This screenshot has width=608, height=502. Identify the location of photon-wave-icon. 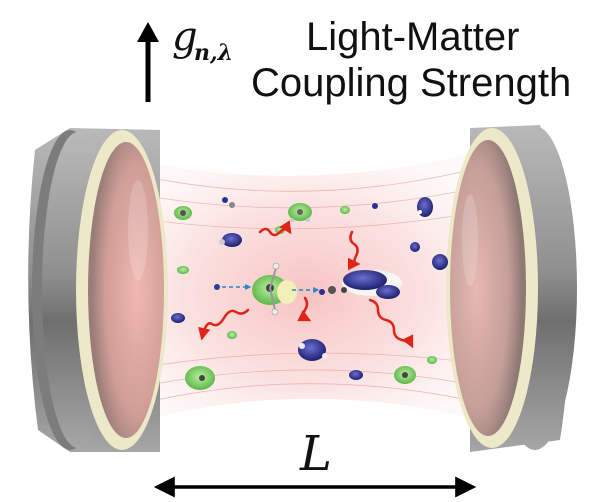
(306, 284).